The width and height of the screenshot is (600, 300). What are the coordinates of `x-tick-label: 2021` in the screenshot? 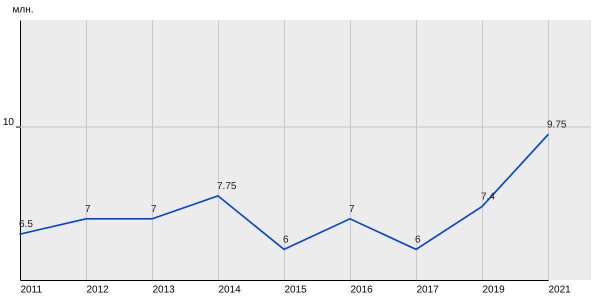 It's located at (560, 290).